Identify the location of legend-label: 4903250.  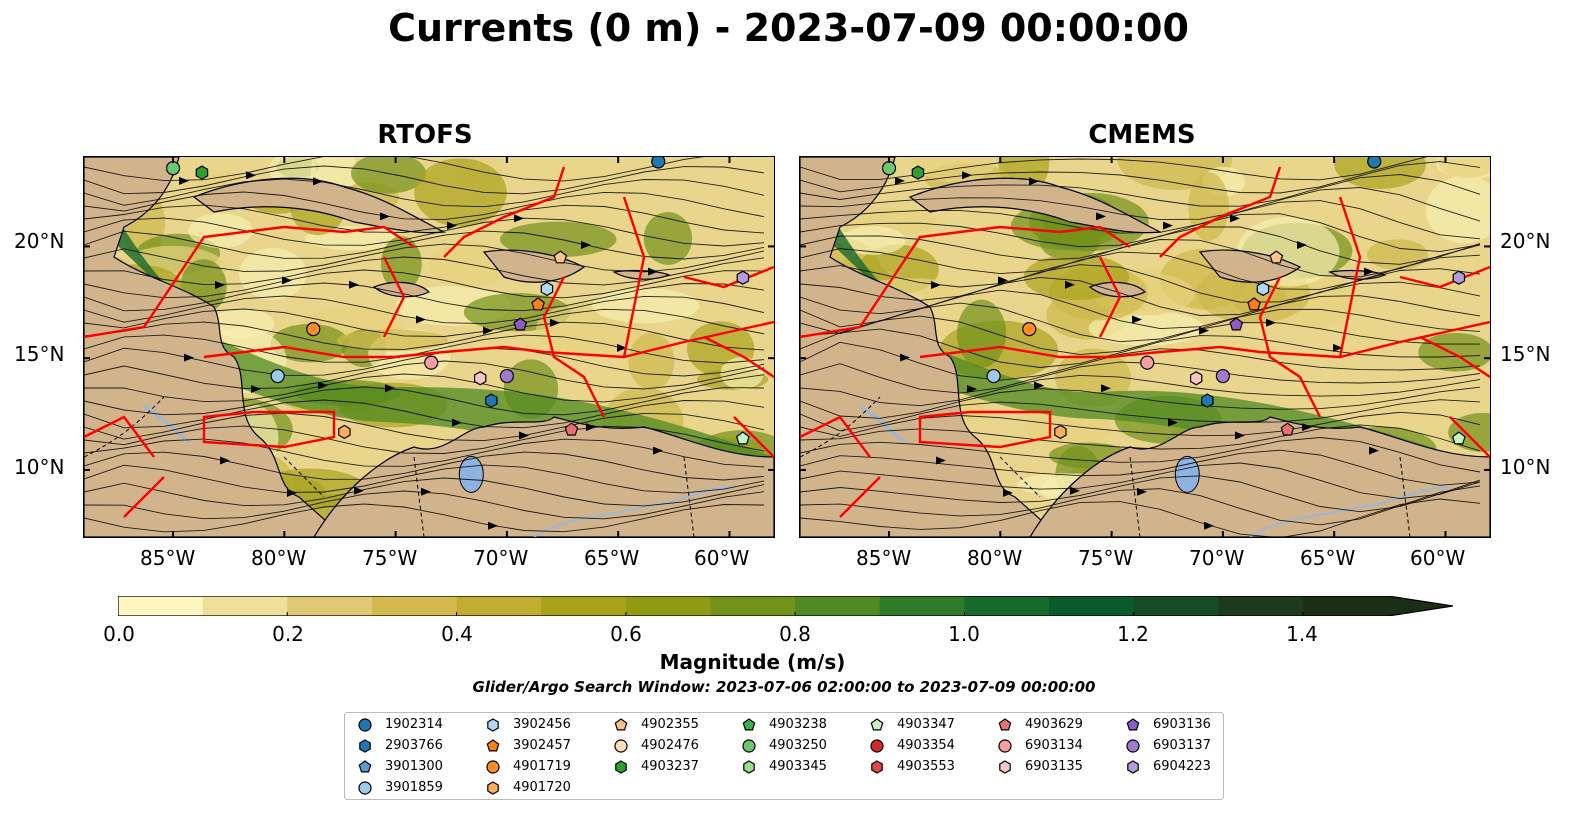
(798, 745).